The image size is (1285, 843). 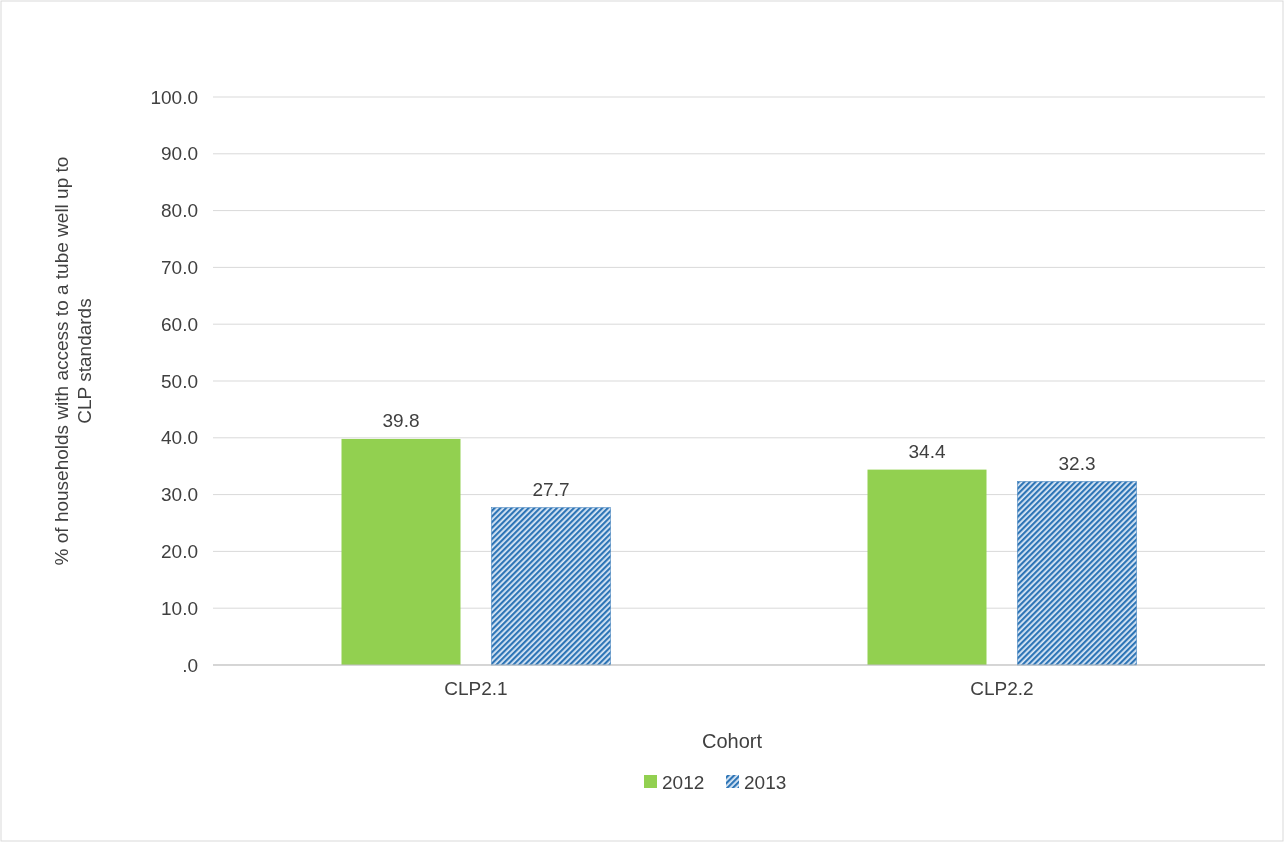 What do you see at coordinates (765, 782) in the screenshot?
I see `legend-label: 2013` at bounding box center [765, 782].